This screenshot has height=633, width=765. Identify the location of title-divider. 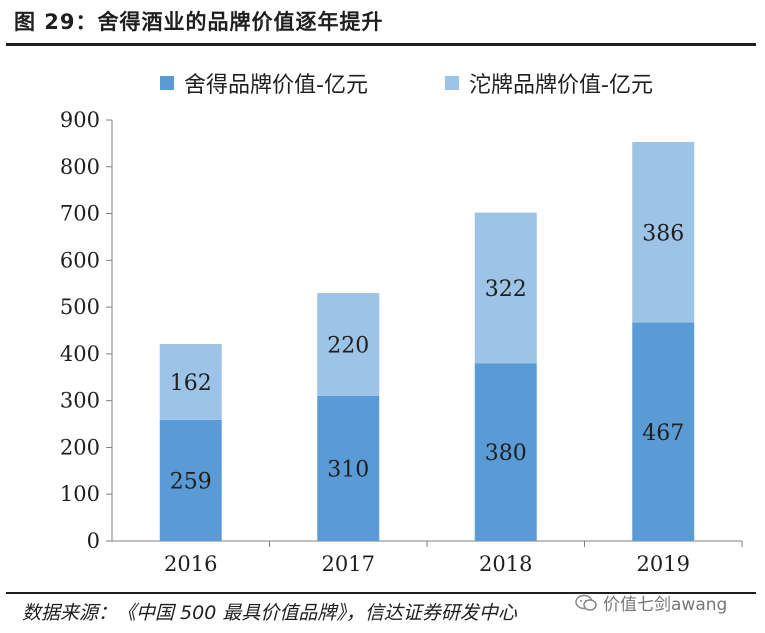
(381, 44).